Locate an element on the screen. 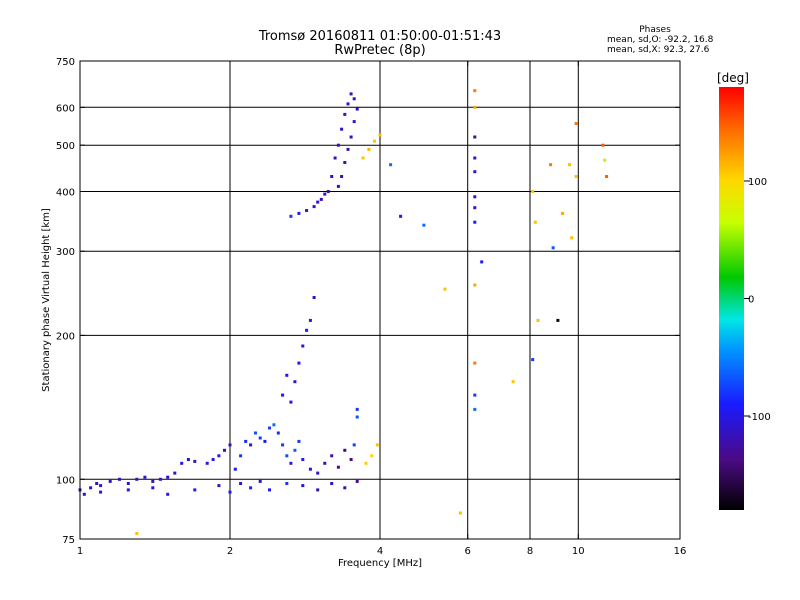  x-tick-label: 6 is located at coordinates (468, 551).